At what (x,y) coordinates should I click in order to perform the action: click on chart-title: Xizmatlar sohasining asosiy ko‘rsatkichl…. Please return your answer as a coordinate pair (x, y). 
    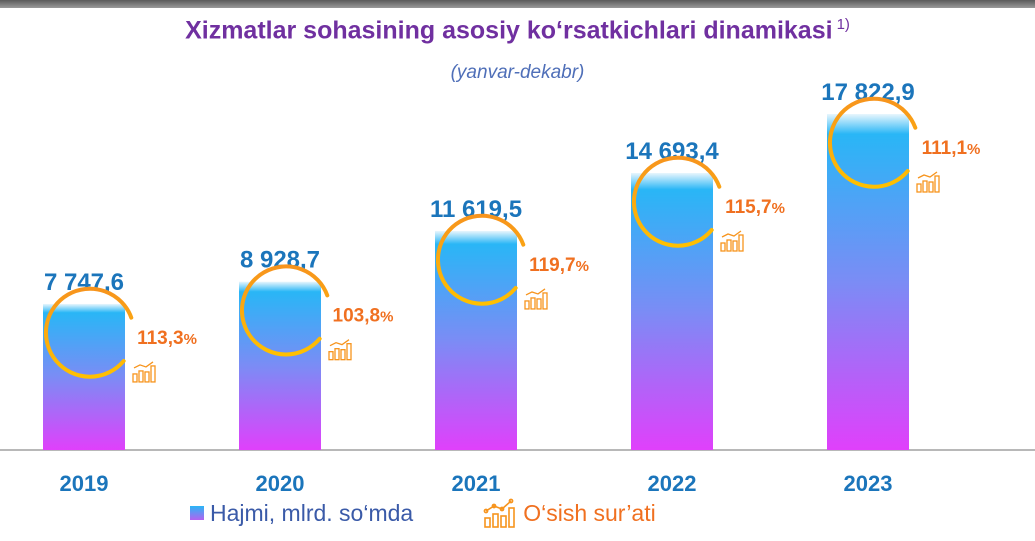
    Looking at the image, I should click on (517, 30).